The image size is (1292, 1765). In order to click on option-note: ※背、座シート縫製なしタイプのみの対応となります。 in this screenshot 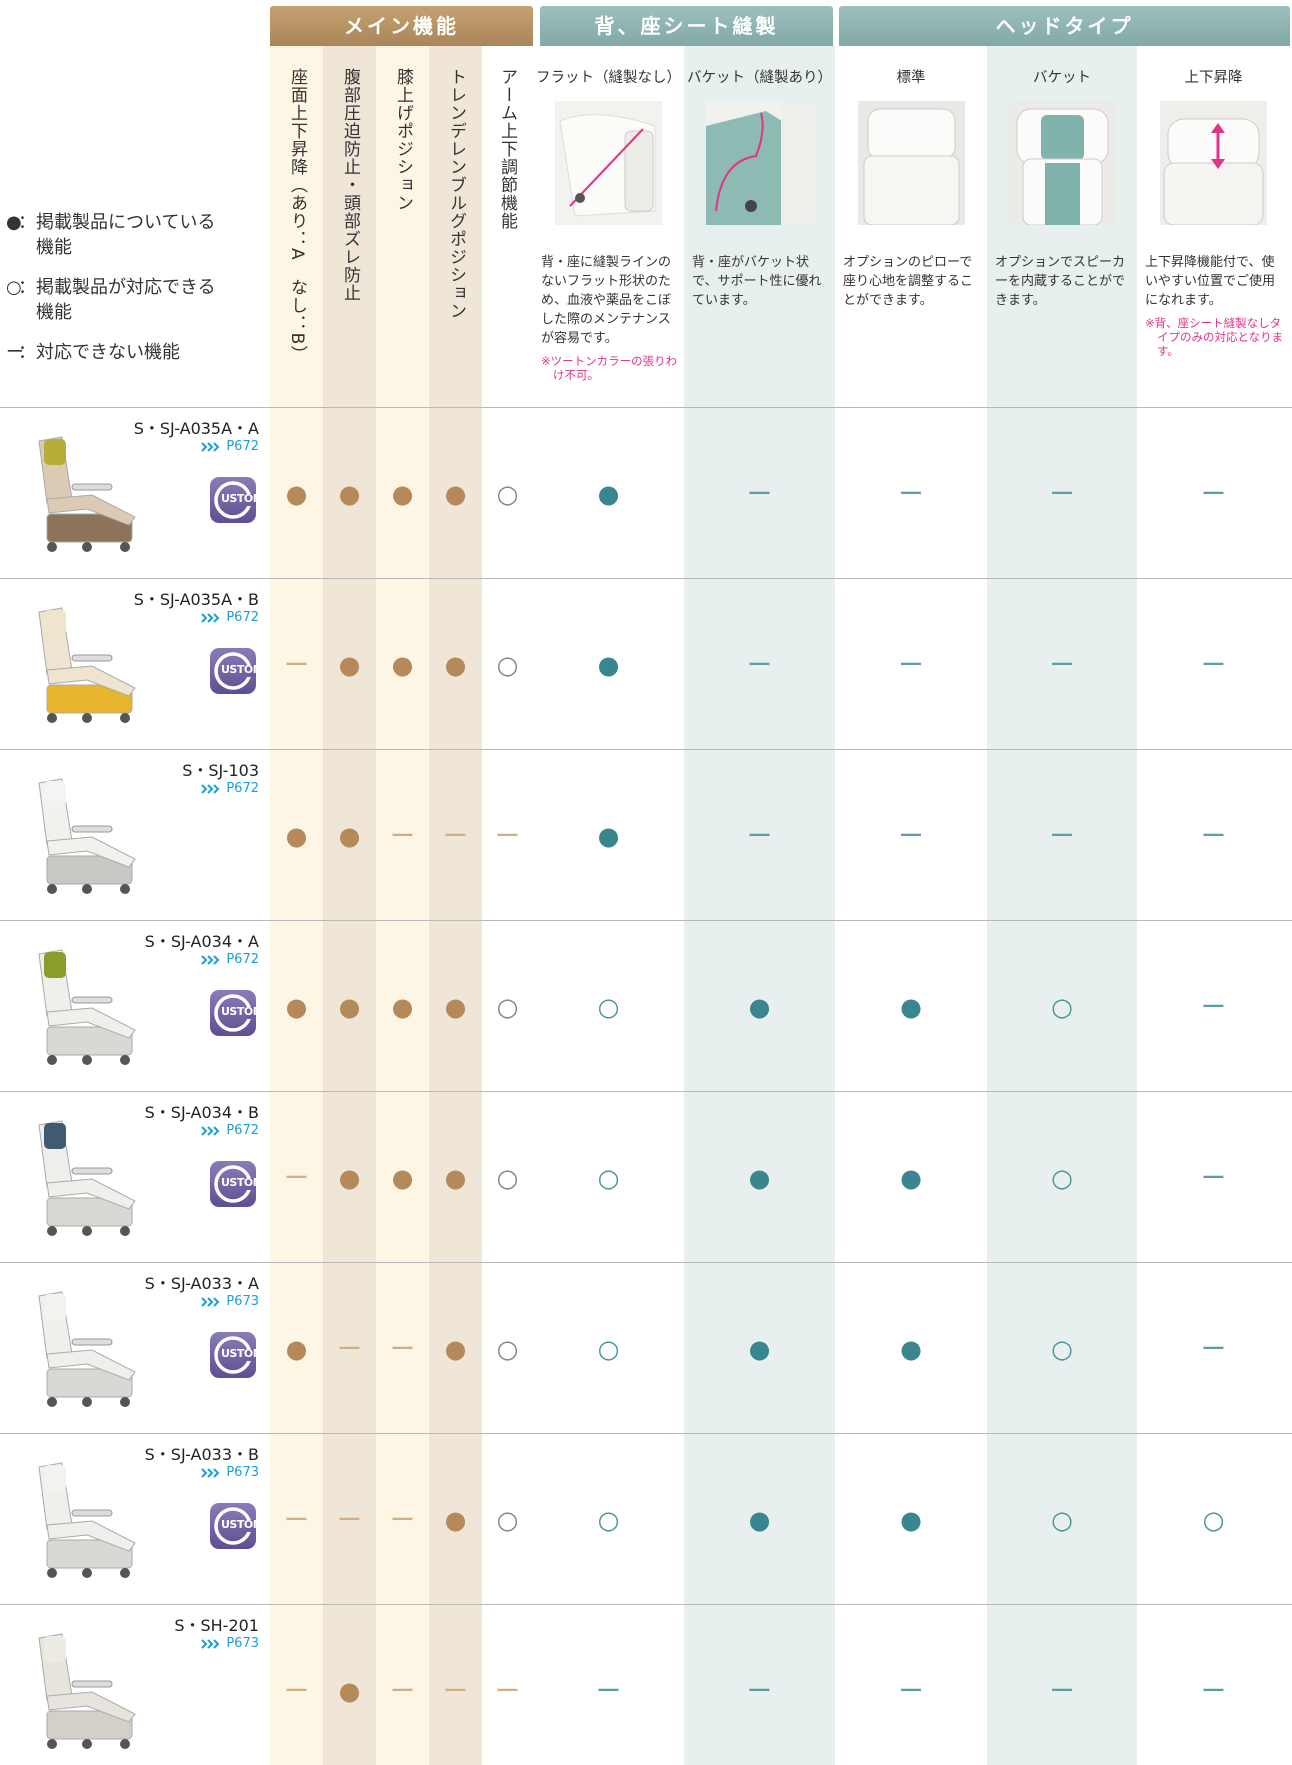, I will do `click(1214, 337)`.